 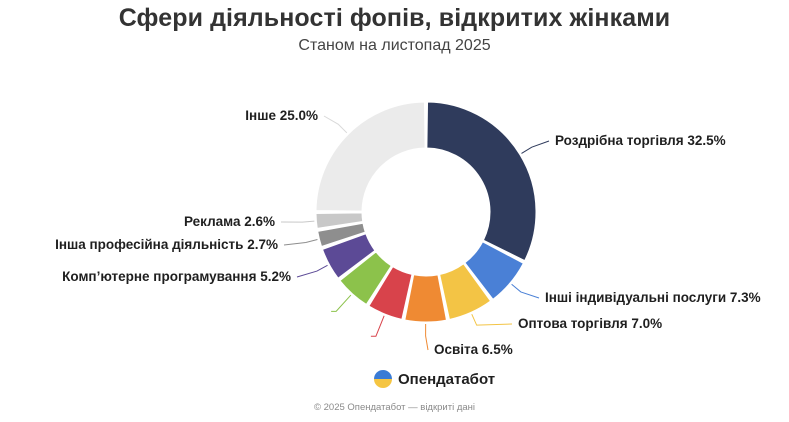 What do you see at coordinates (281, 115) in the screenshot?
I see `slice-label-9: Інше 25.0%` at bounding box center [281, 115].